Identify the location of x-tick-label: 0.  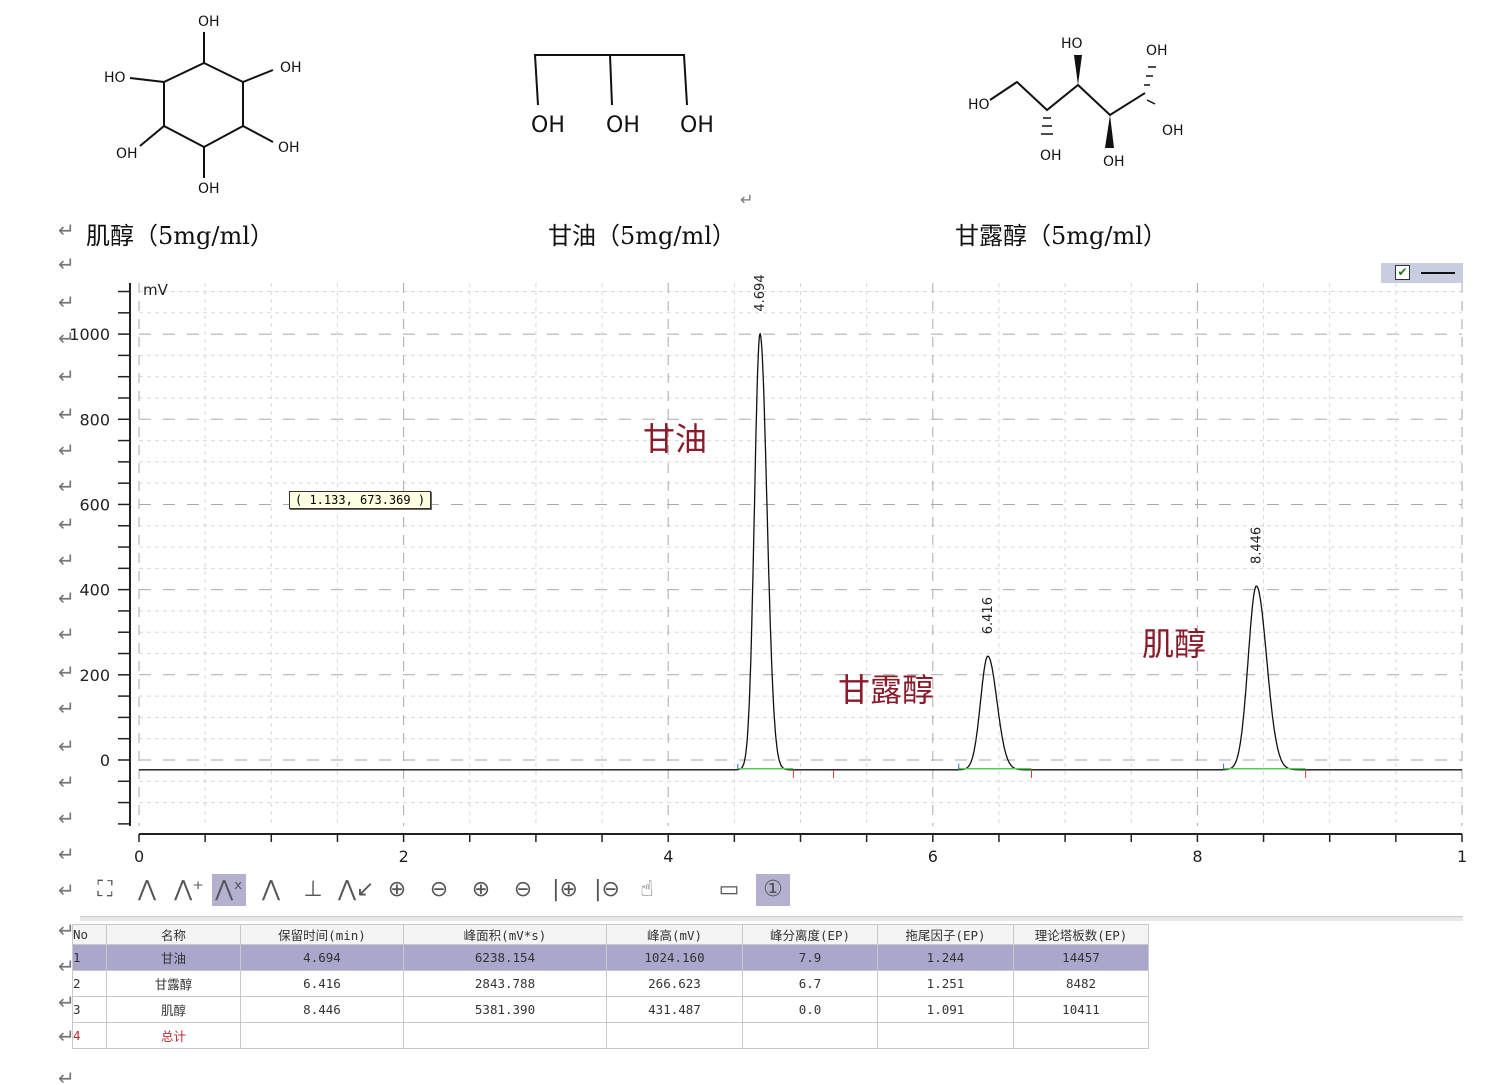
(139, 856).